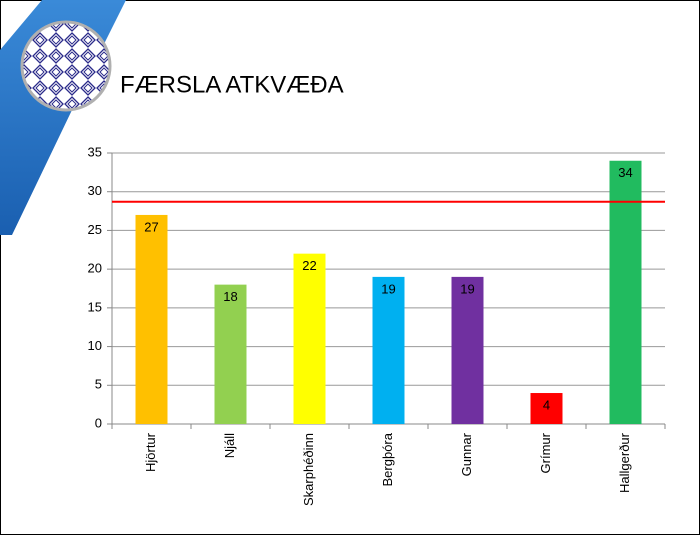  Describe the element at coordinates (624, 462) in the screenshot. I see `x-tick-label: Hallgerður` at that location.